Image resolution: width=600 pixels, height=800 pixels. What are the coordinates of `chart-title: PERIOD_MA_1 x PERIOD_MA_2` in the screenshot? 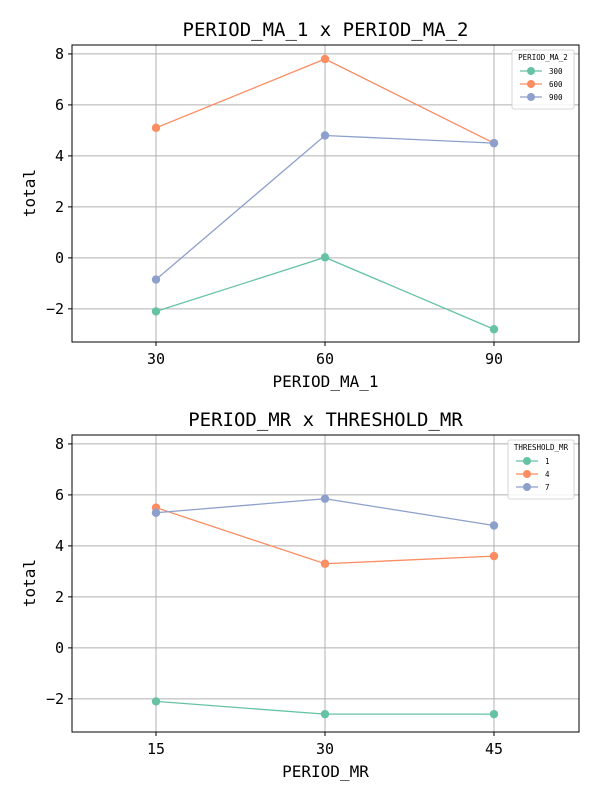 It's located at (326, 30).